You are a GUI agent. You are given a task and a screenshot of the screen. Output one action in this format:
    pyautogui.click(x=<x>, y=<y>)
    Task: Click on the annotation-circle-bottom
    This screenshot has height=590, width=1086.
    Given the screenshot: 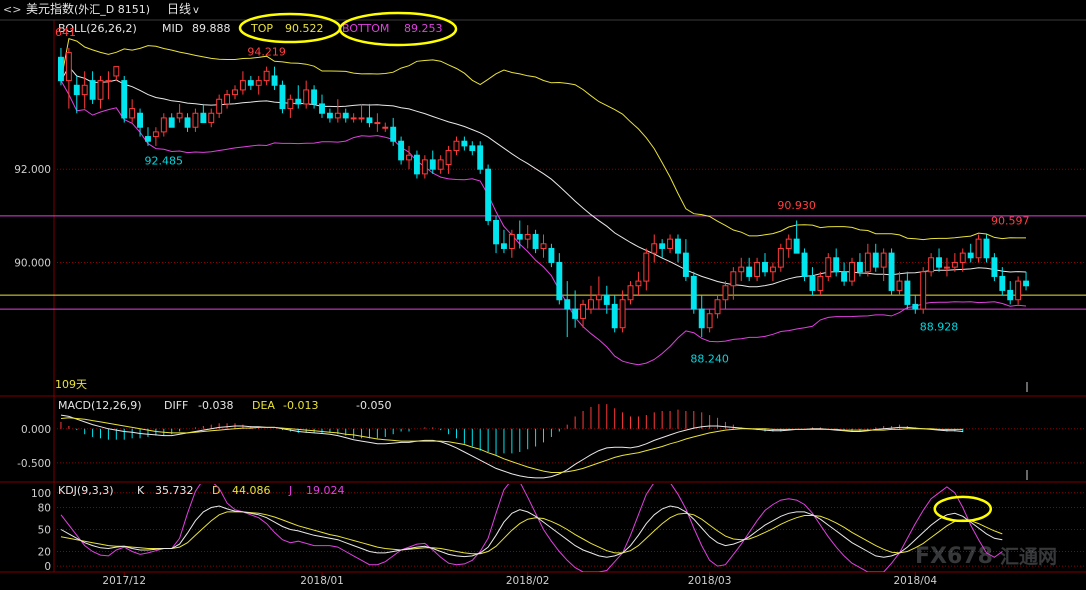 What is the action you would take?
    pyautogui.click(x=398, y=29)
    